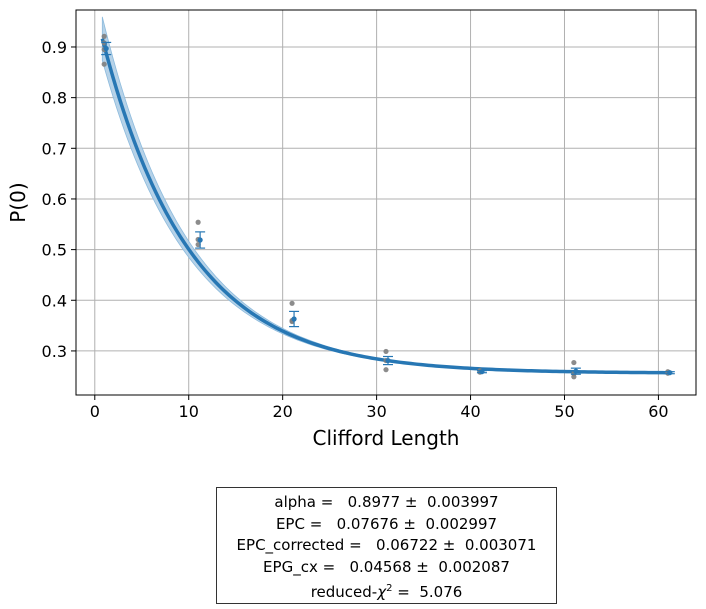 The image size is (706, 609). I want to click on x-tick-label: 40, so click(470, 411).